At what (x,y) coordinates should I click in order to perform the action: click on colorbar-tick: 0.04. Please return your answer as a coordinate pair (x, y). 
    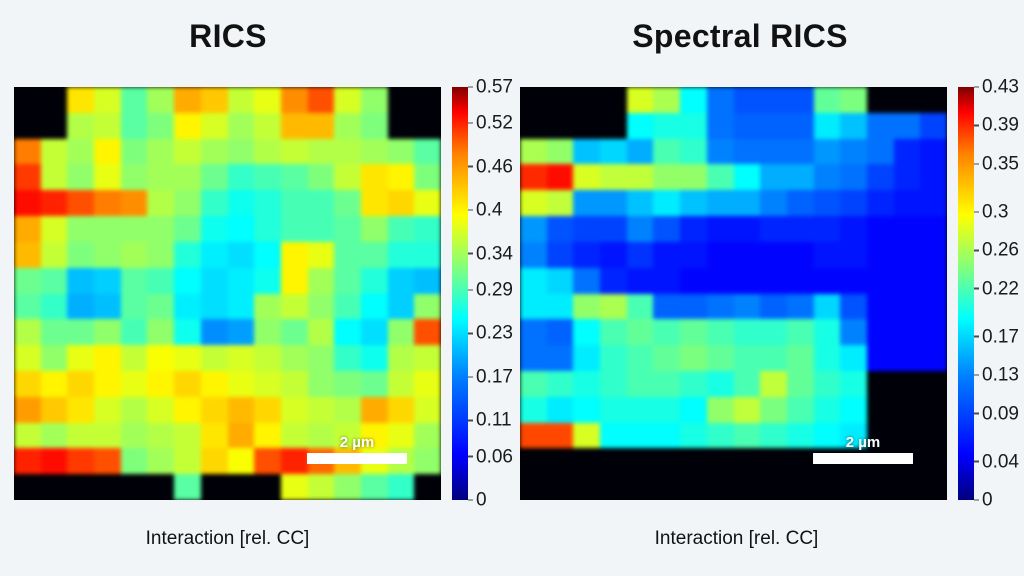
    Looking at the image, I should click on (996, 461).